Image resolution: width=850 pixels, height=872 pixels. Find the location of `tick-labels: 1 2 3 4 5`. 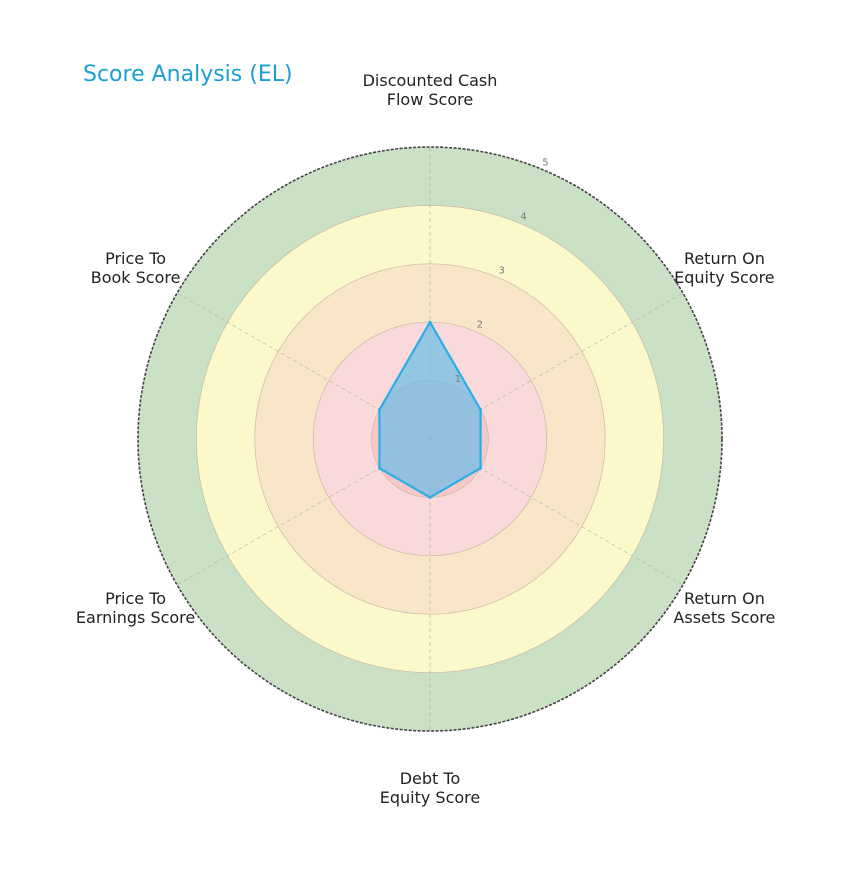

tick-labels: 1 2 3 4 5 is located at coordinates (502, 271).